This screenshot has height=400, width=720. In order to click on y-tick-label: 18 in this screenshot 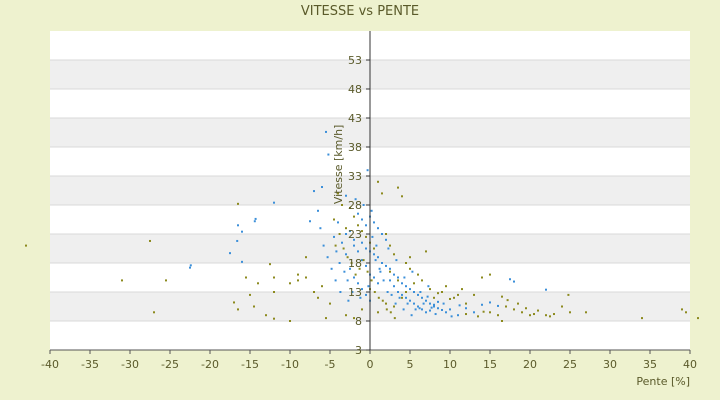, I will do `click(355, 263)`.